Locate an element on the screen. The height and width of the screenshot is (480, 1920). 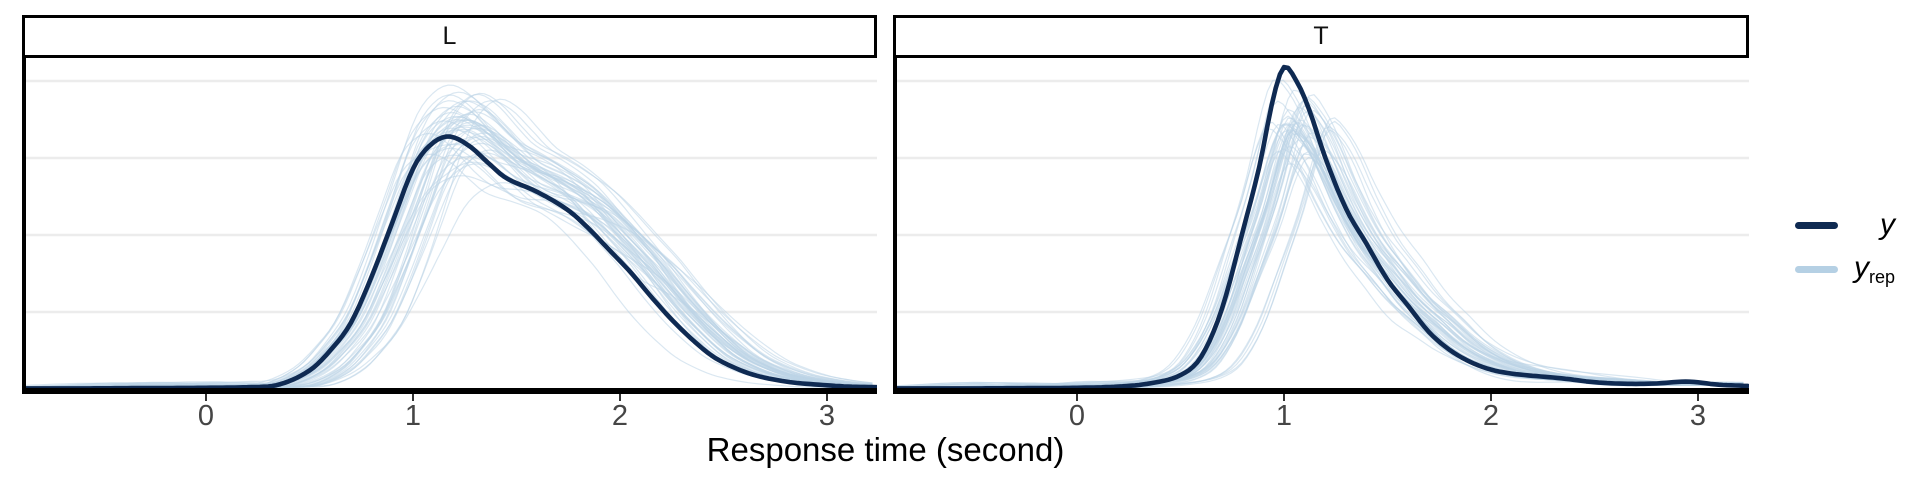
x-axis-line-T is located at coordinates (1321, 391).